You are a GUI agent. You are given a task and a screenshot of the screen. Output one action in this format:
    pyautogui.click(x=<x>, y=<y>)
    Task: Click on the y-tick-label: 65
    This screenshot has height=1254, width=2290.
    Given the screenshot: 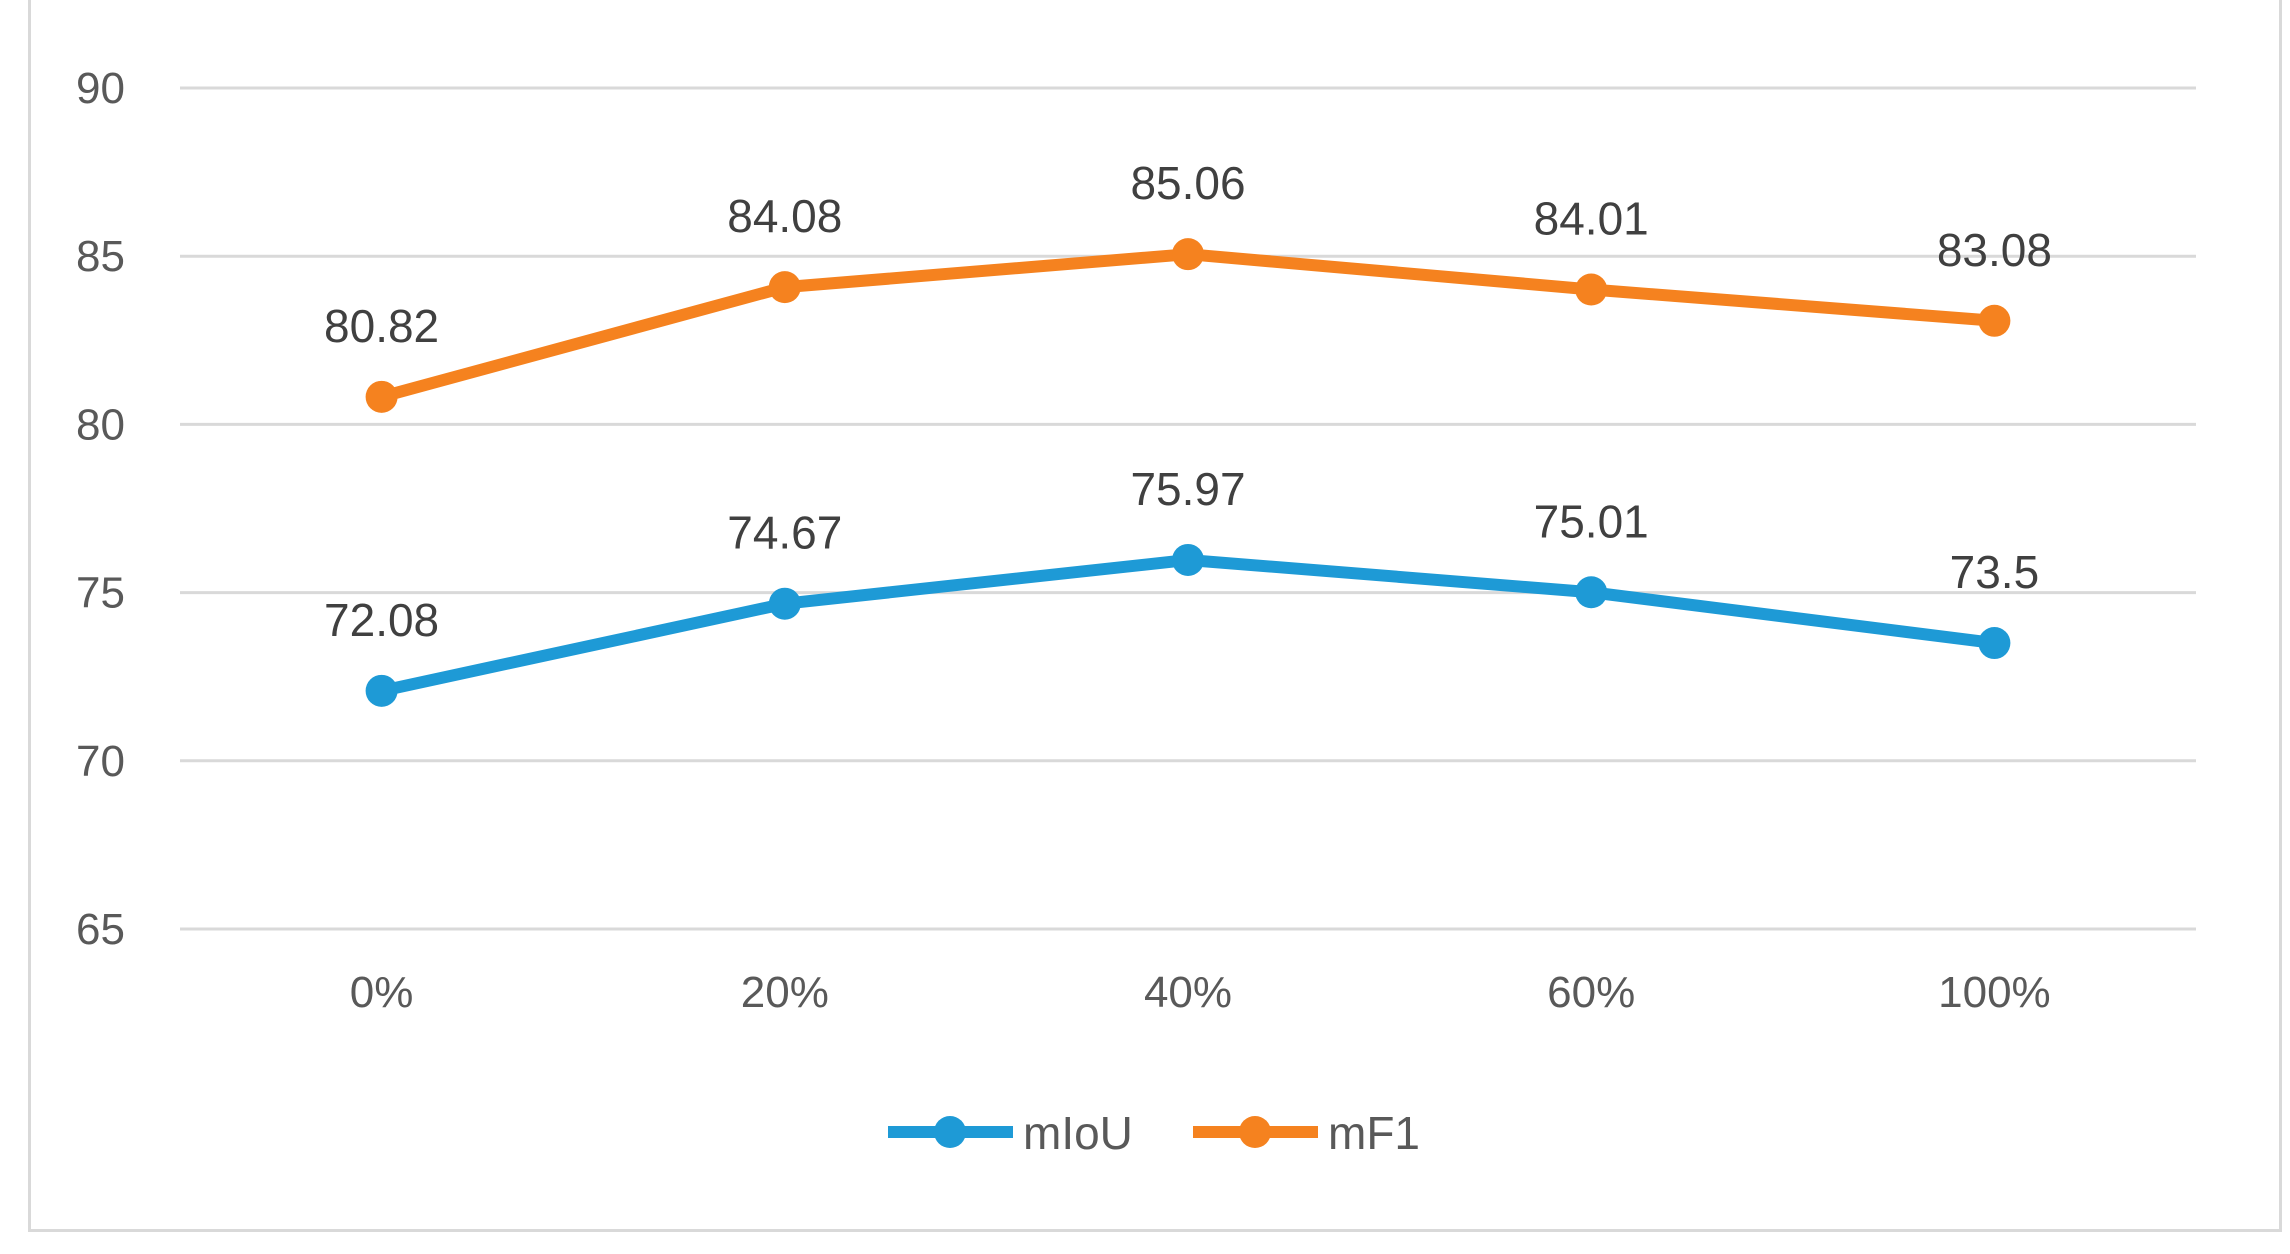 What is the action you would take?
    pyautogui.click(x=100, y=929)
    